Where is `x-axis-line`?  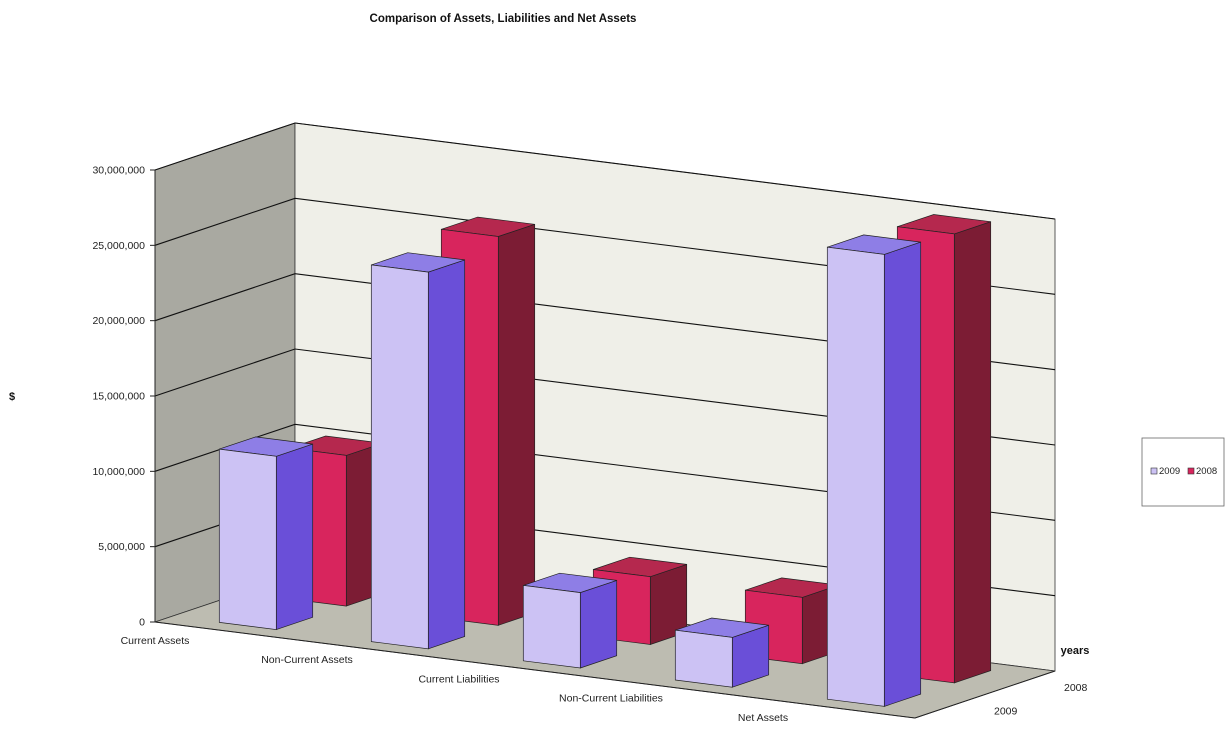
x-axis-line is located at coordinates (535, 670).